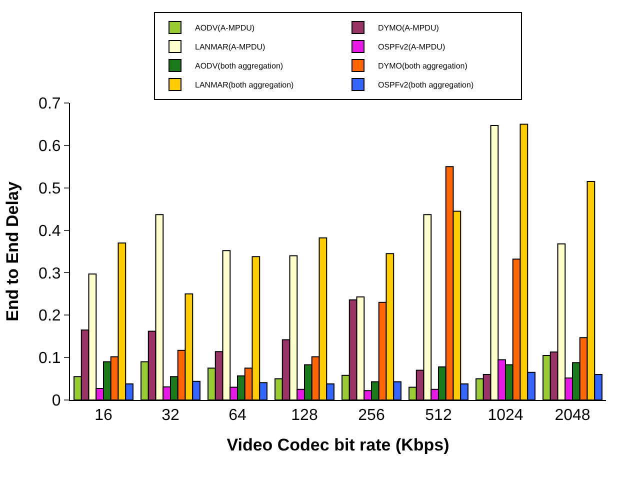 This screenshot has width=626, height=482. What do you see at coordinates (103, 415) in the screenshot?
I see `x-tick-label: 16` at bounding box center [103, 415].